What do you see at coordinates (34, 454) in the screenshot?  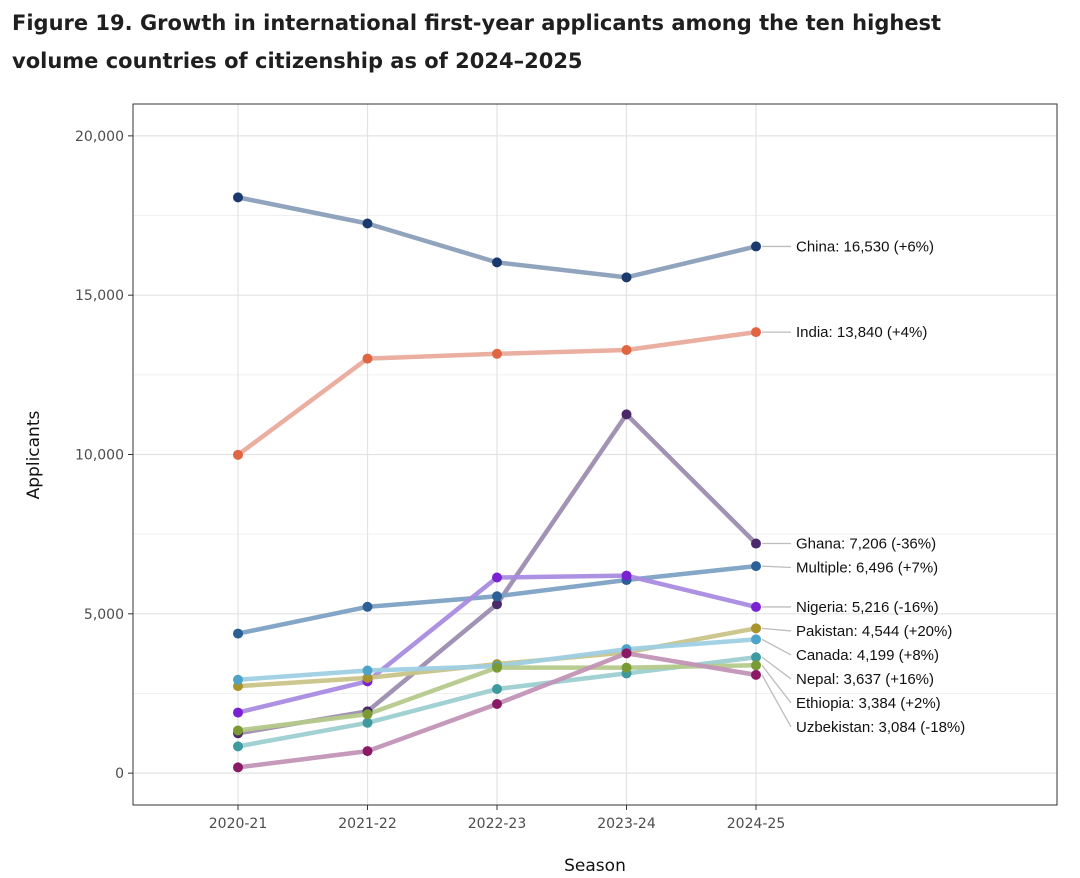 I see `y-axis-title: Applicants` at bounding box center [34, 454].